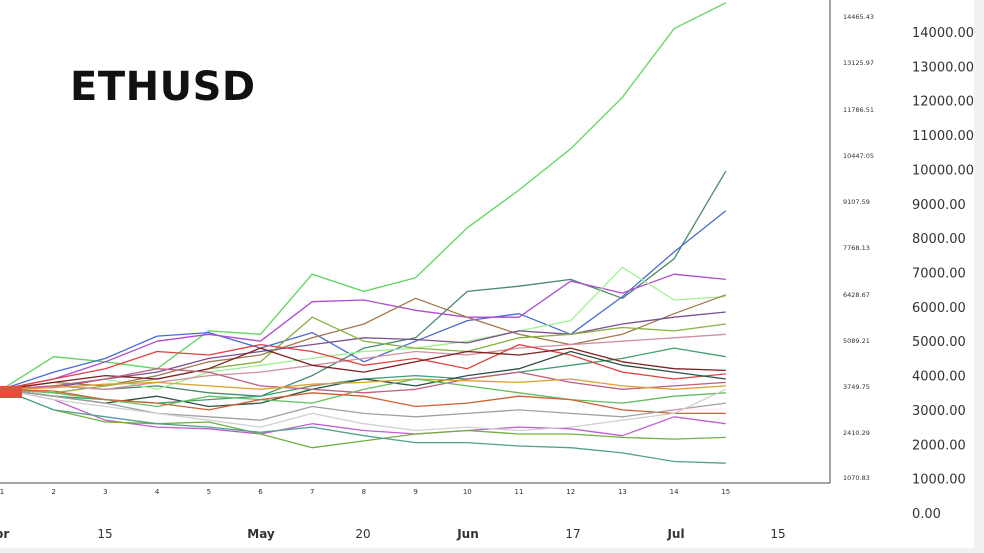 This screenshot has height=553, width=984. Describe the element at coordinates (939, 445) in the screenshot. I see `y-tick-label: 2000.00` at that location.